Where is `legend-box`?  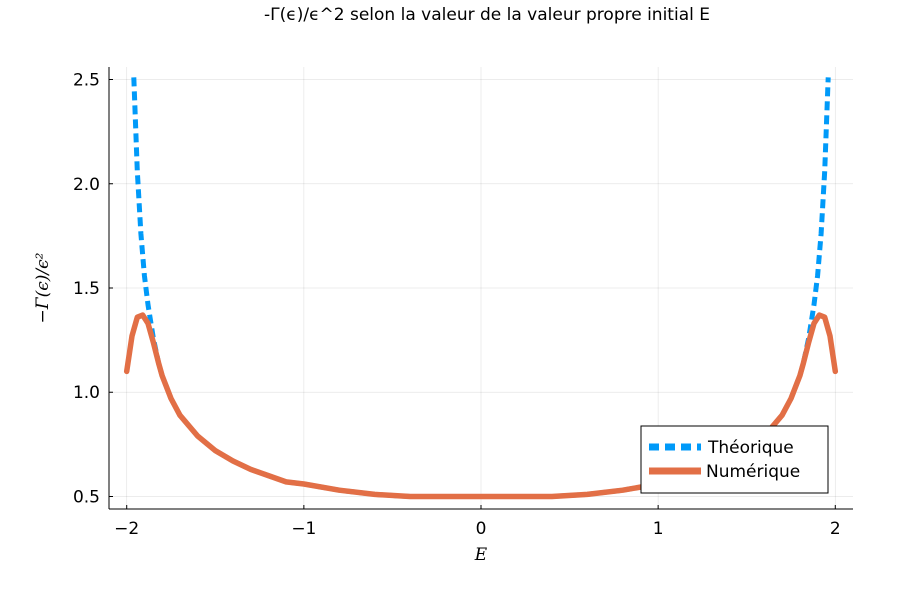 legend-box is located at coordinates (734, 459).